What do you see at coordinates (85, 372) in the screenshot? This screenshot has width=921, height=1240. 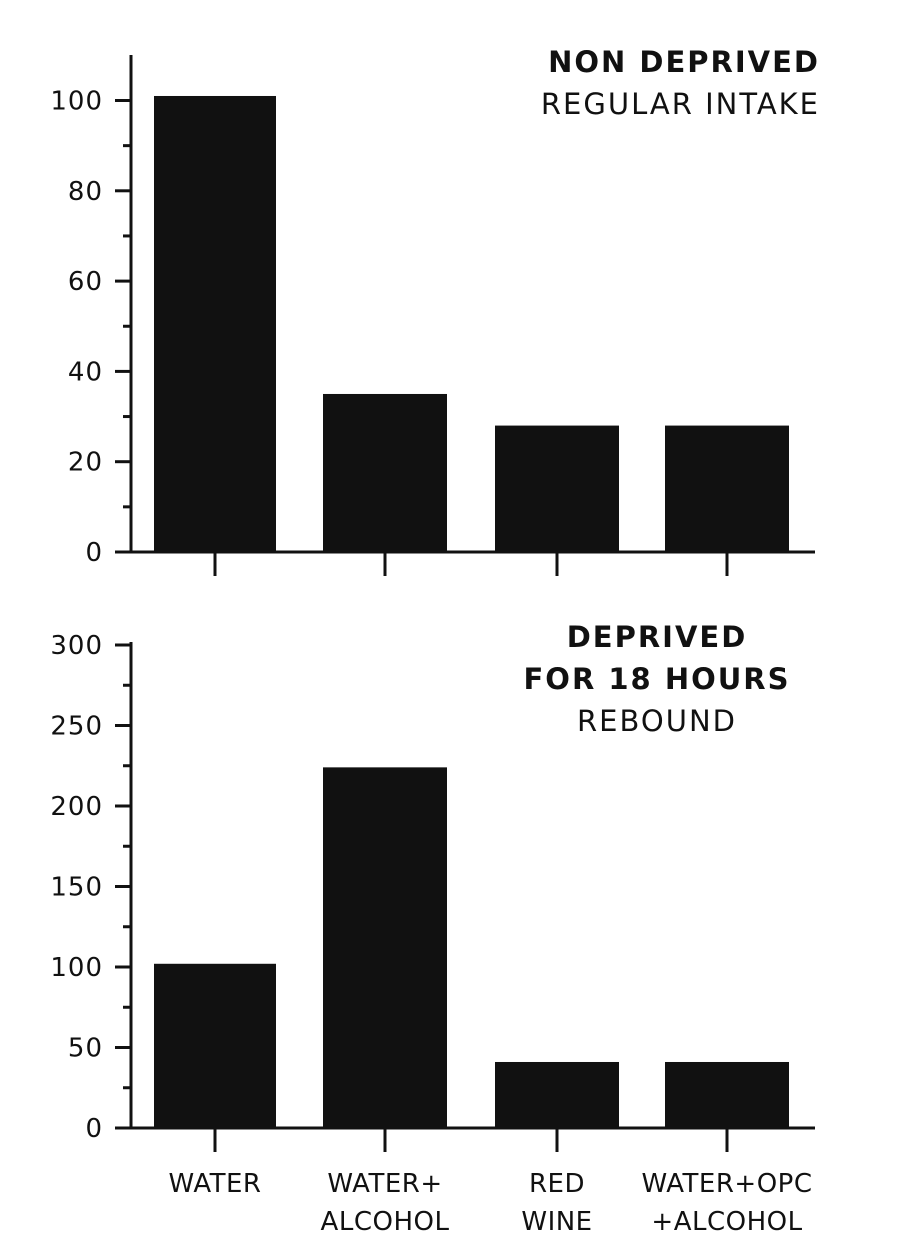 I see `y-tick-label: 40` at bounding box center [85, 372].